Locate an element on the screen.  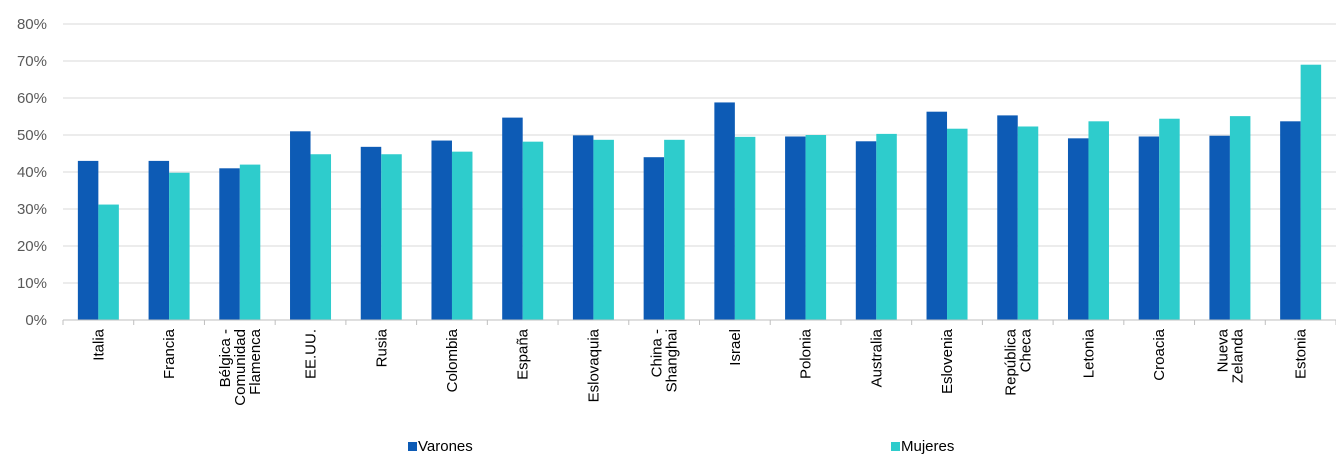
y-tick-label: 0% is located at coordinates (36, 320).